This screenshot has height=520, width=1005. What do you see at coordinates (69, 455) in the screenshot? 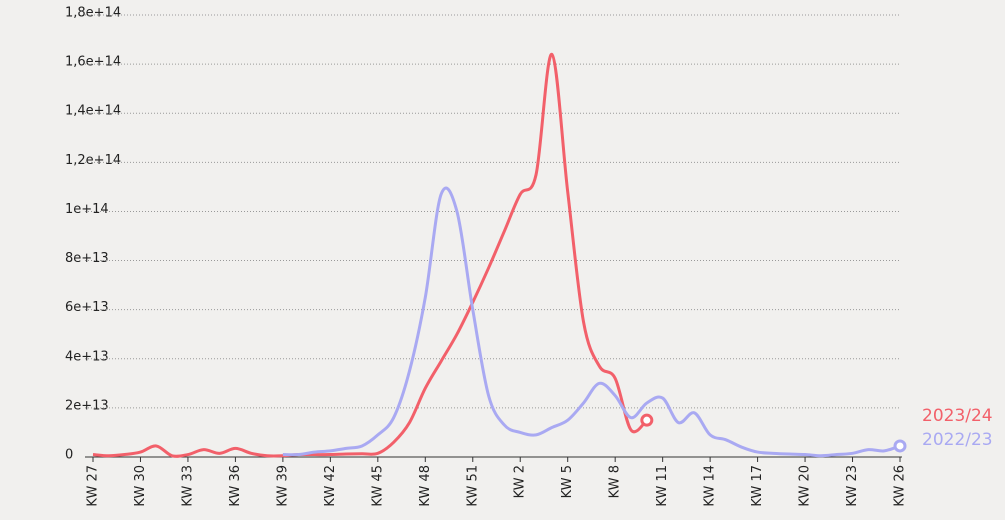
I see `y-tick-label: 0` at bounding box center [69, 455].